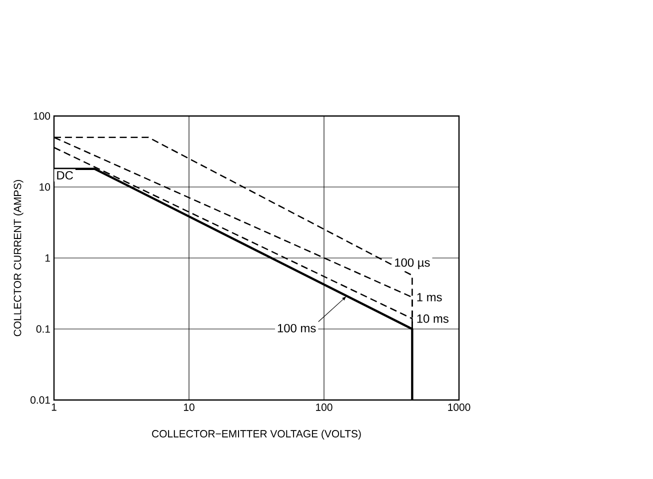  Describe the element at coordinates (47, 258) in the screenshot. I see `y-tick-label: 1` at that location.